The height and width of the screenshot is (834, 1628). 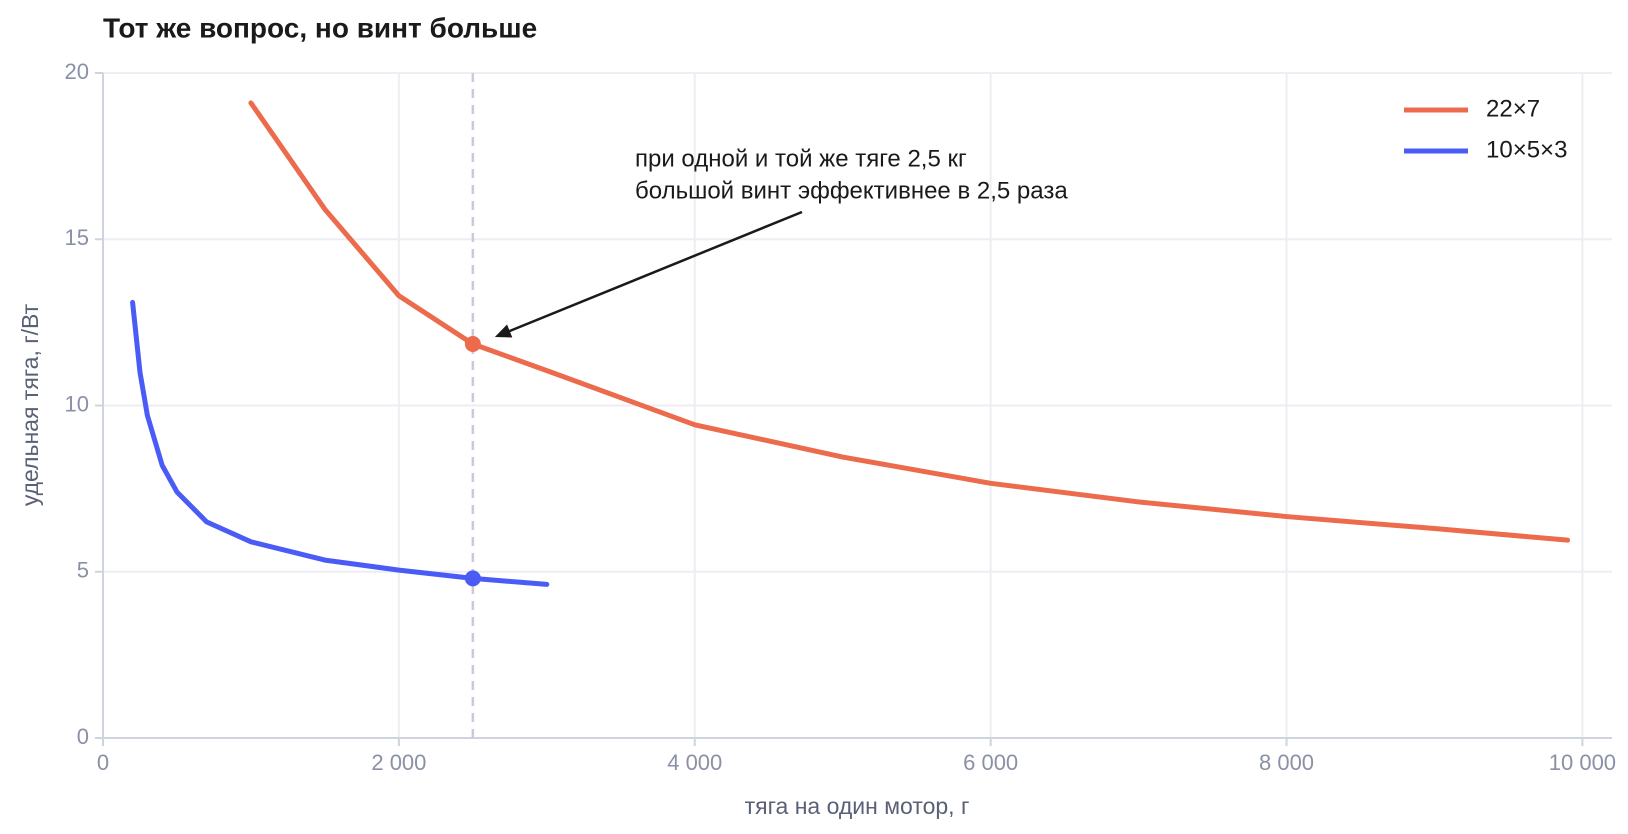 I want to click on legend-label: 22×7, so click(x=1513, y=108).